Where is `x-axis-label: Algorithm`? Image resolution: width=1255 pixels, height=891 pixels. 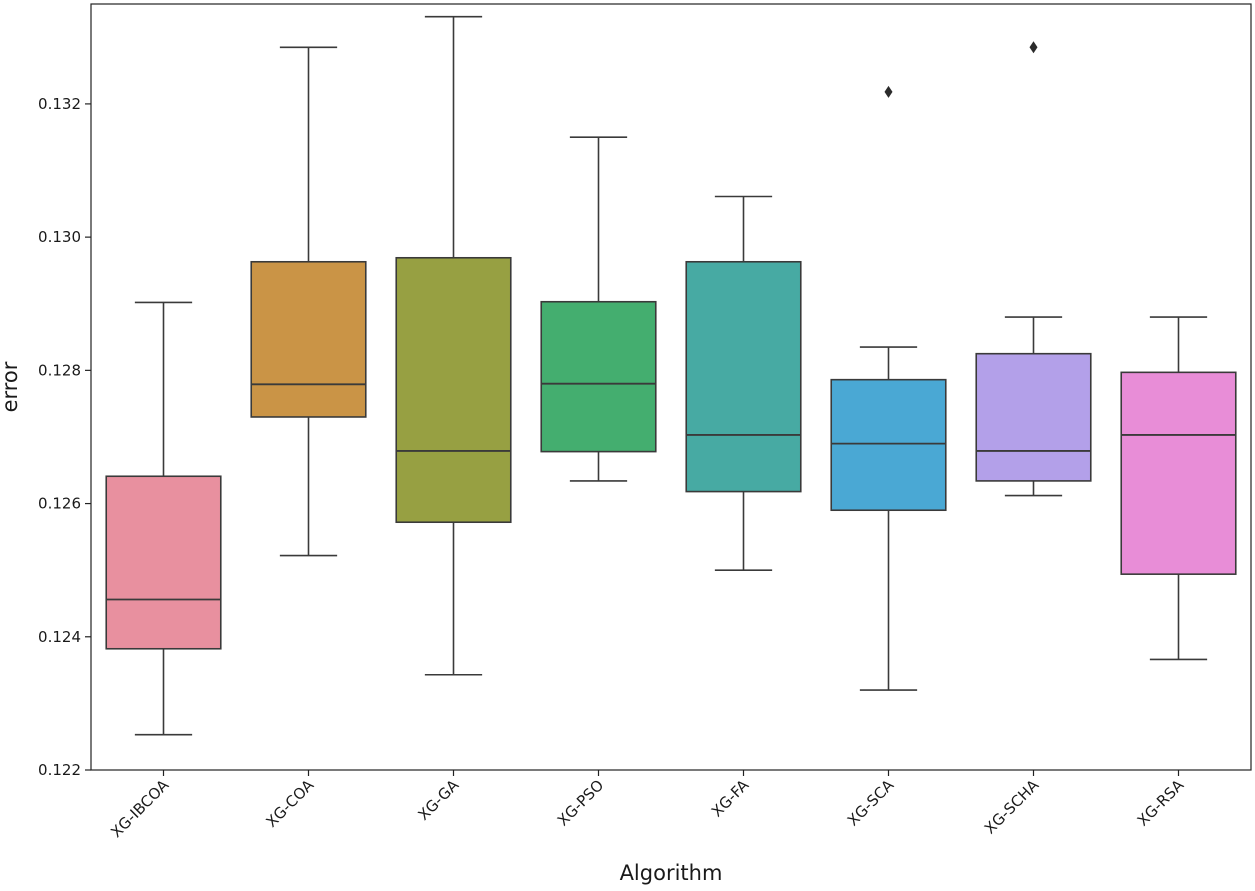
x-axis-label: Algorithm is located at coordinates (671, 873).